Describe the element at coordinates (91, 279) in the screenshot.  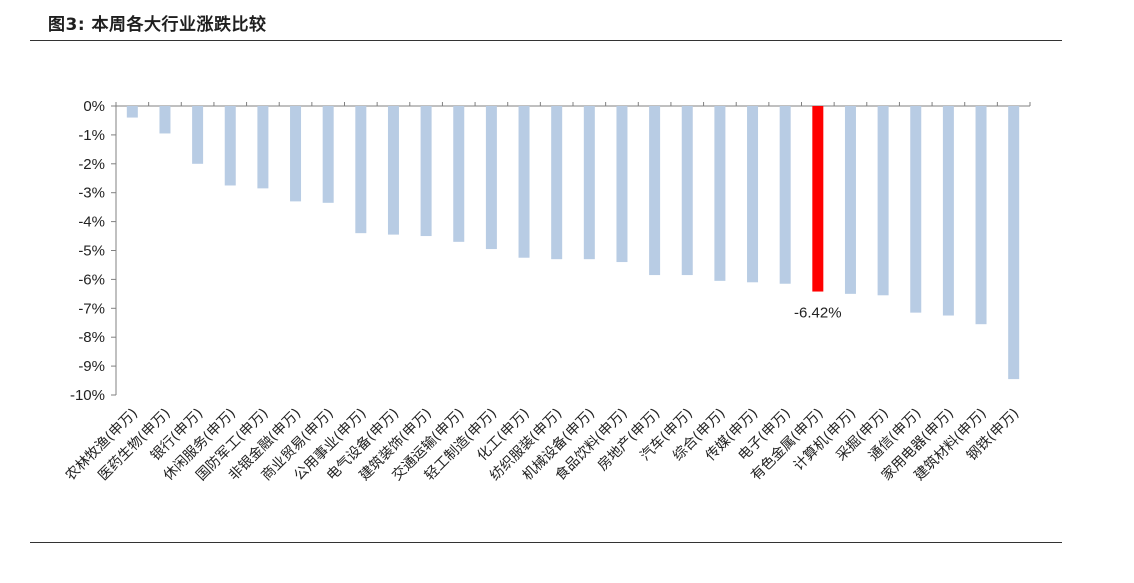
I see `y-tick-label: -6%` at that location.